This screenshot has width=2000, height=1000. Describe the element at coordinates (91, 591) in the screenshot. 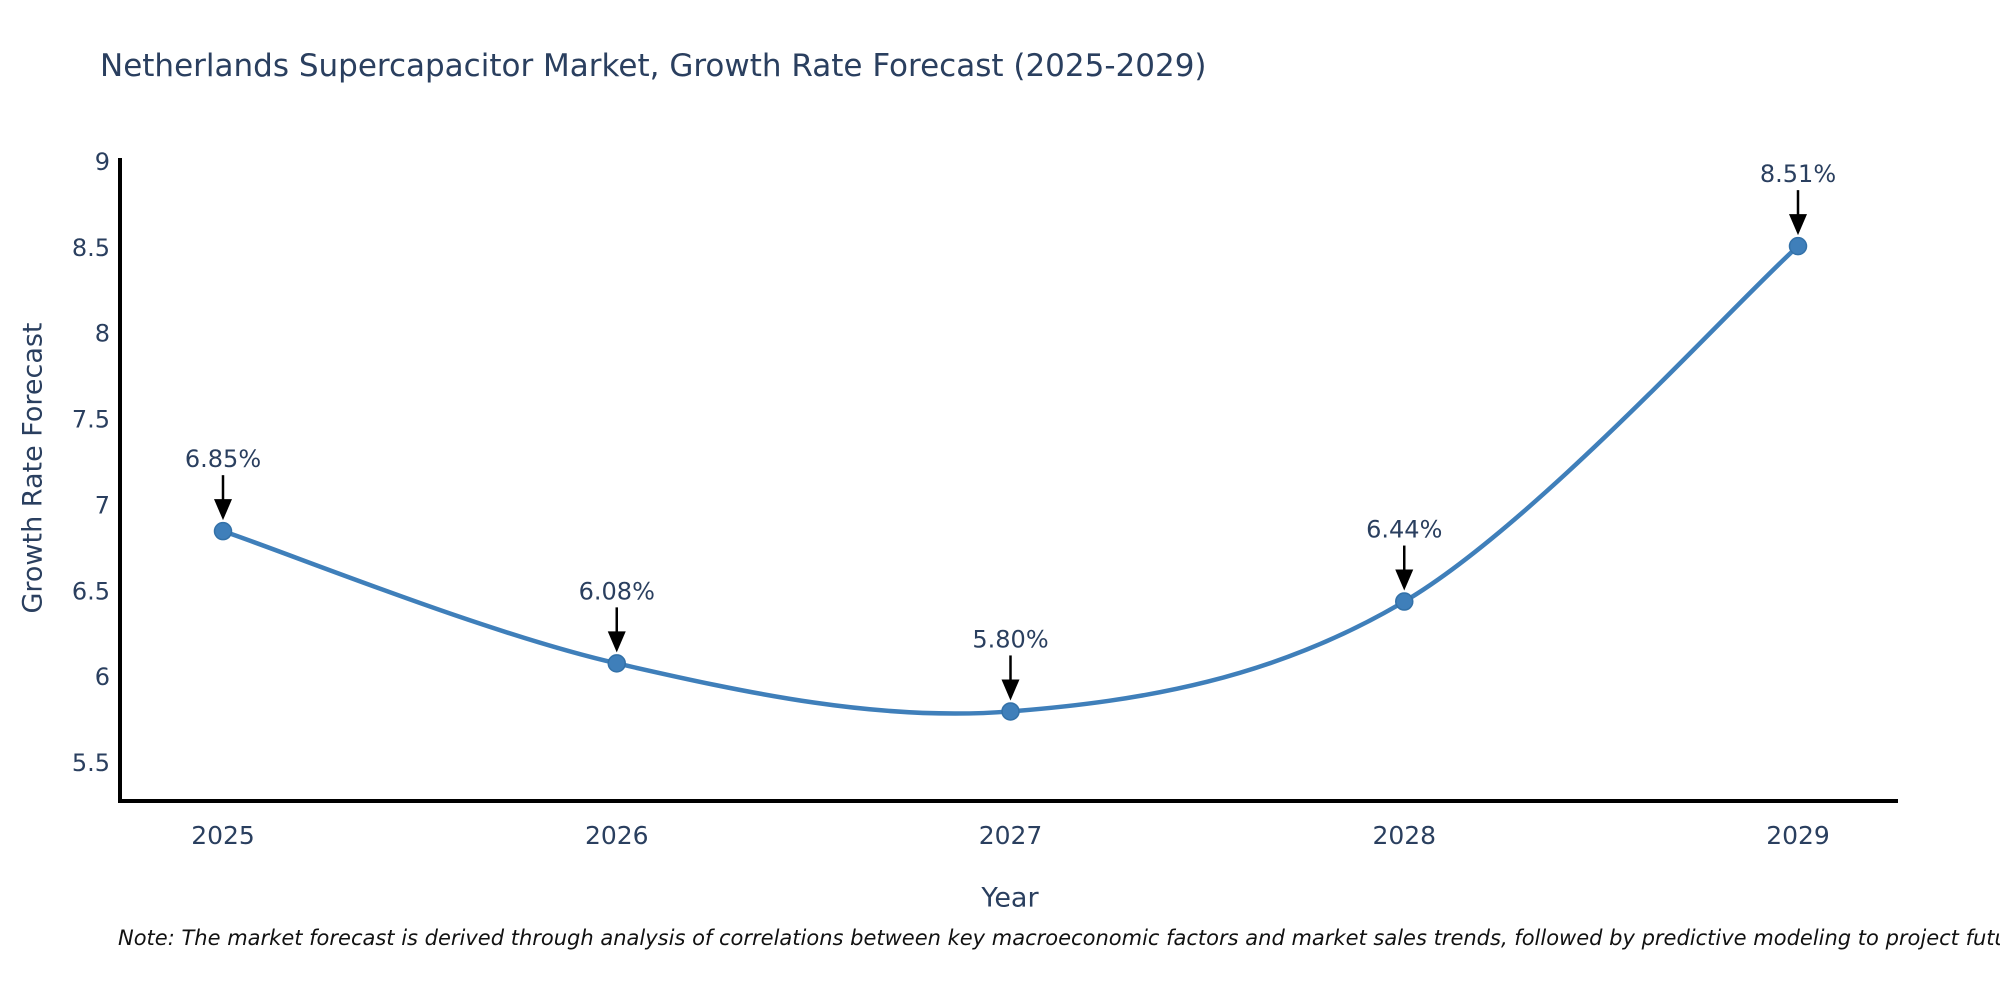

I see `y-tick-label: 6.5` at that location.